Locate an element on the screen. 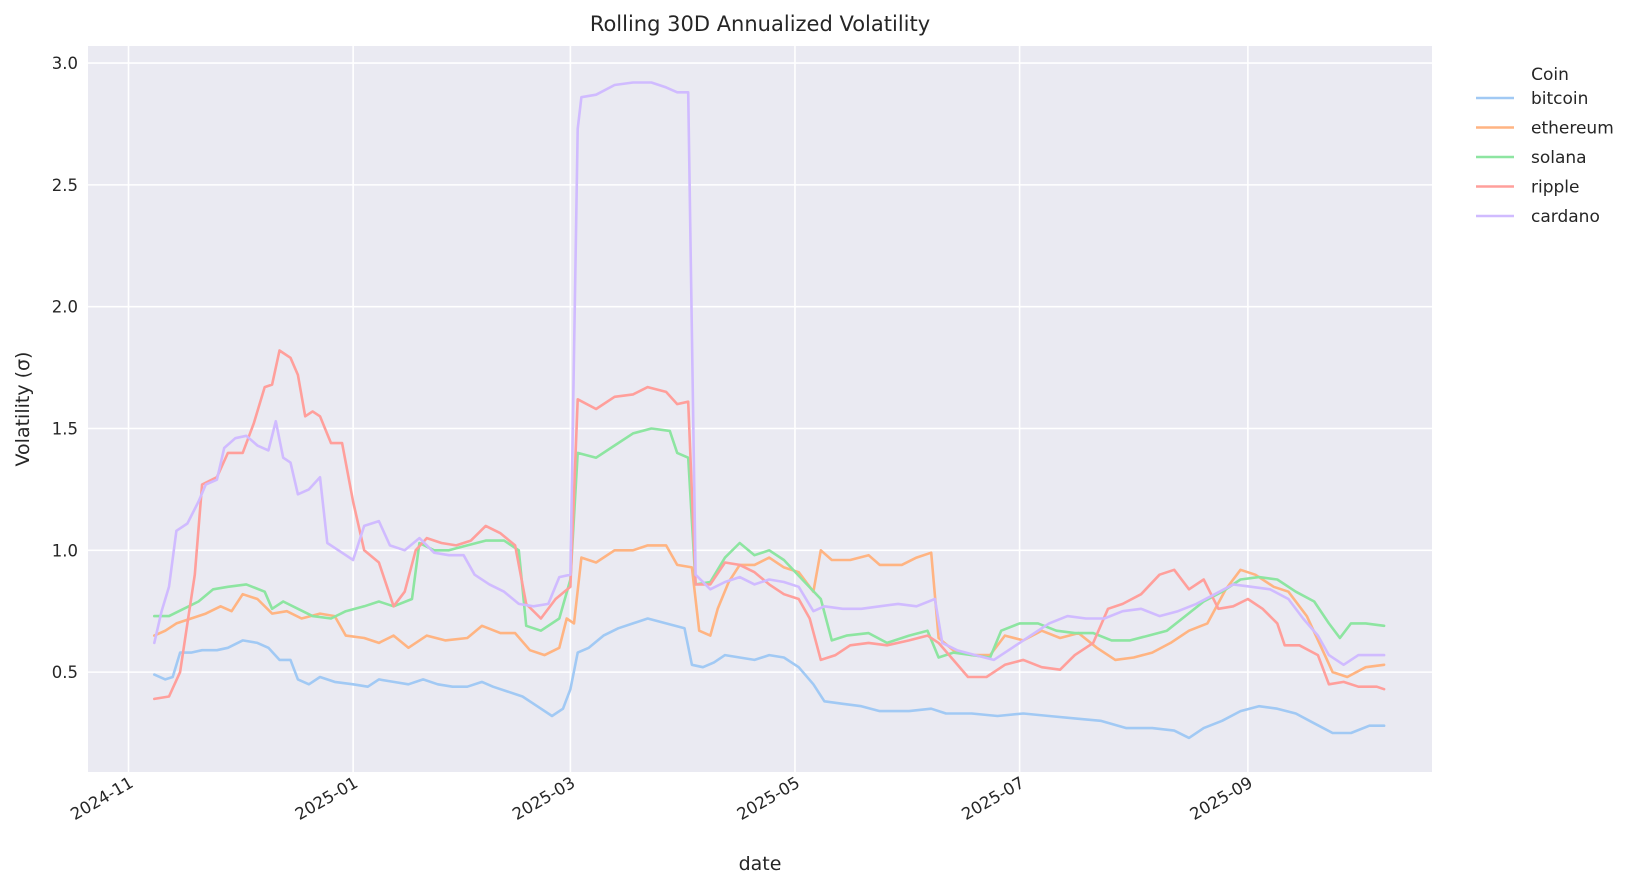 Image resolution: width=1635 pixels, height=882 pixels. x-axis-label: date is located at coordinates (760, 864).